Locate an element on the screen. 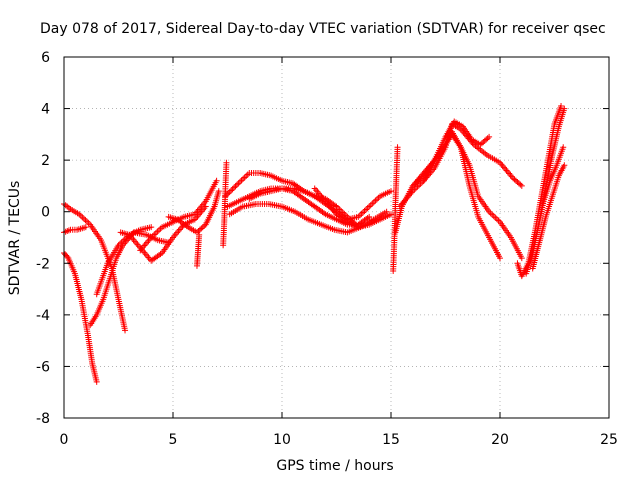 This screenshot has width=640, height=480. series-arc-t is located at coordinates (456, 151).